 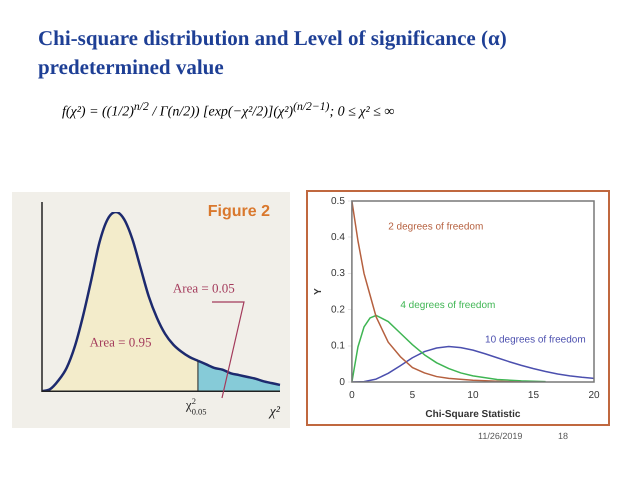 What do you see at coordinates (473, 414) in the screenshot?
I see `x-axis-title: Chi-Square Statistic` at bounding box center [473, 414].